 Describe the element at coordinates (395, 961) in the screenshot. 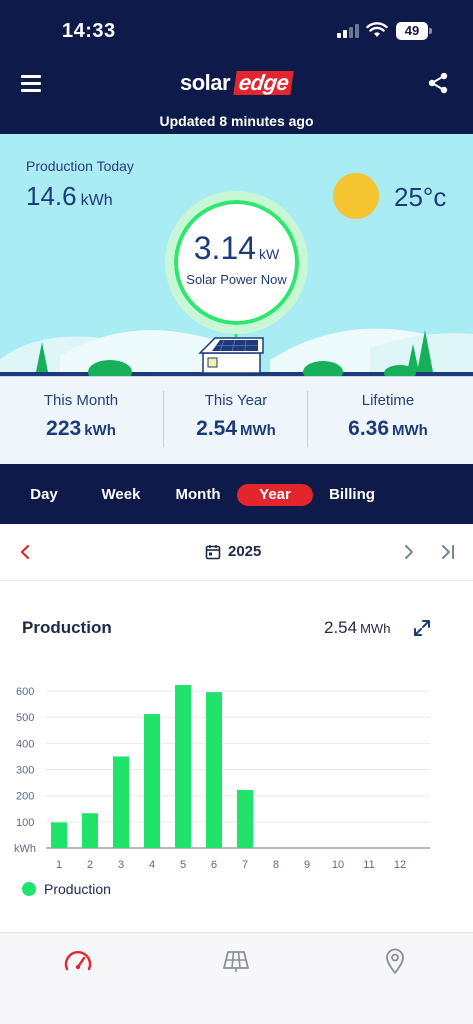

I see `location-pin-icon` at that location.